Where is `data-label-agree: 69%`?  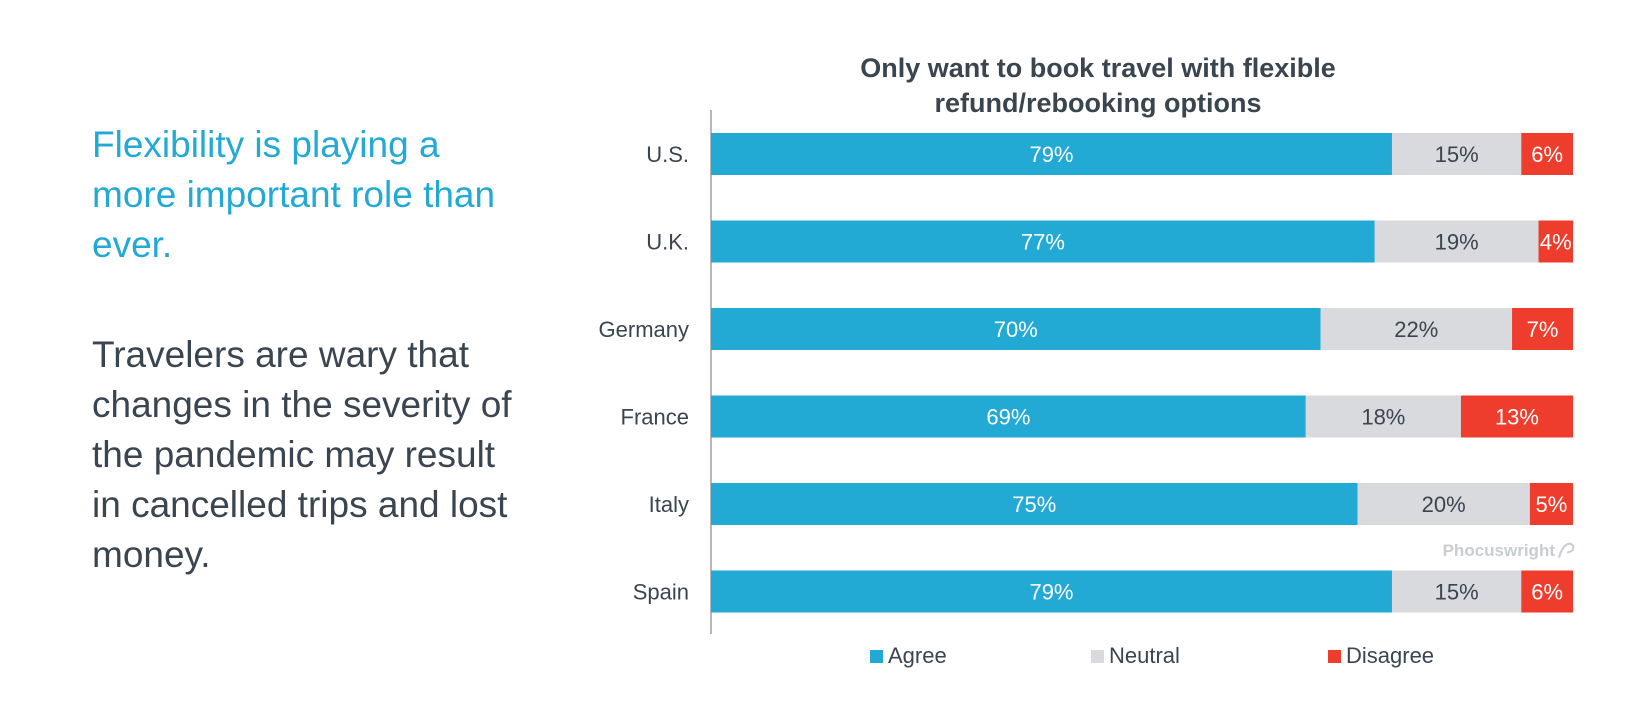
data-label-agree: 69% is located at coordinates (1008, 417).